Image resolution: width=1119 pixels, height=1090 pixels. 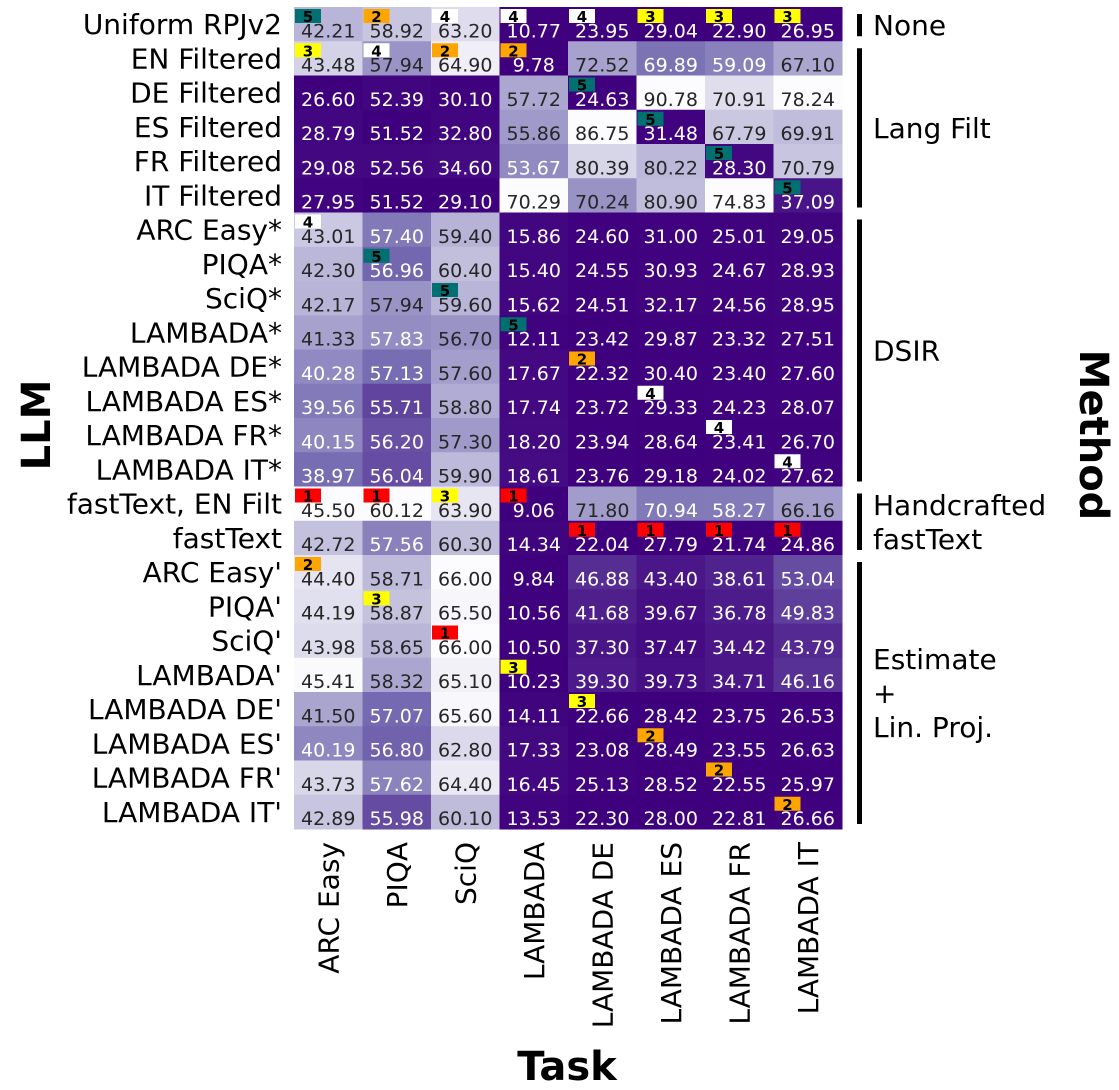 What do you see at coordinates (534, 237) in the screenshot?
I see `cell-value: 15.86` at bounding box center [534, 237].